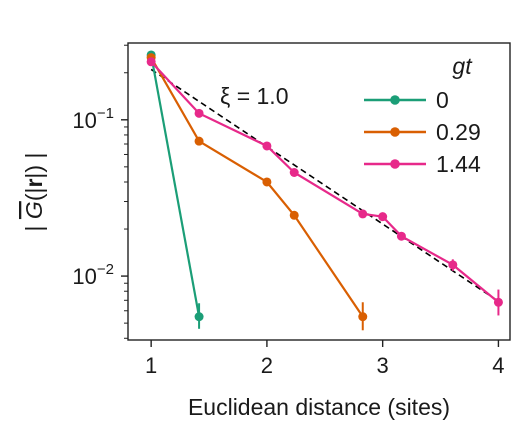  What do you see at coordinates (422, 164) in the screenshot?
I see `legend-item-1.44: 1.44` at bounding box center [422, 164].